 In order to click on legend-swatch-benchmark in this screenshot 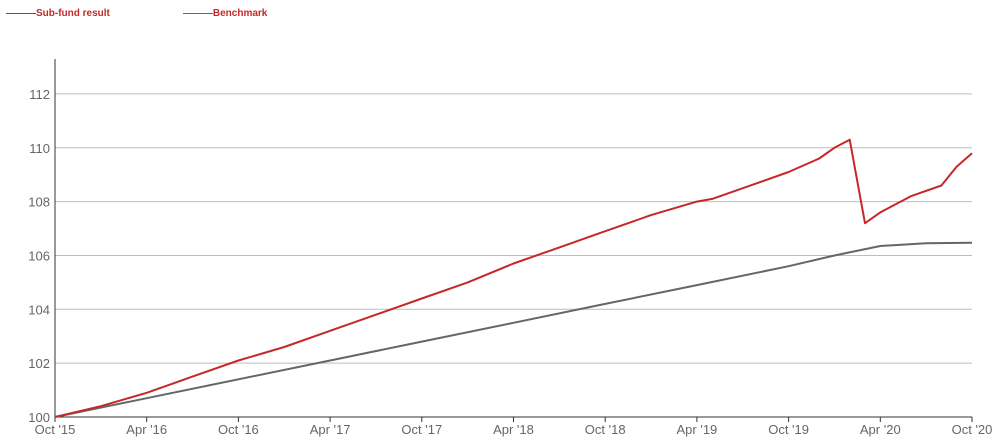, I will do `click(197, 13)`.